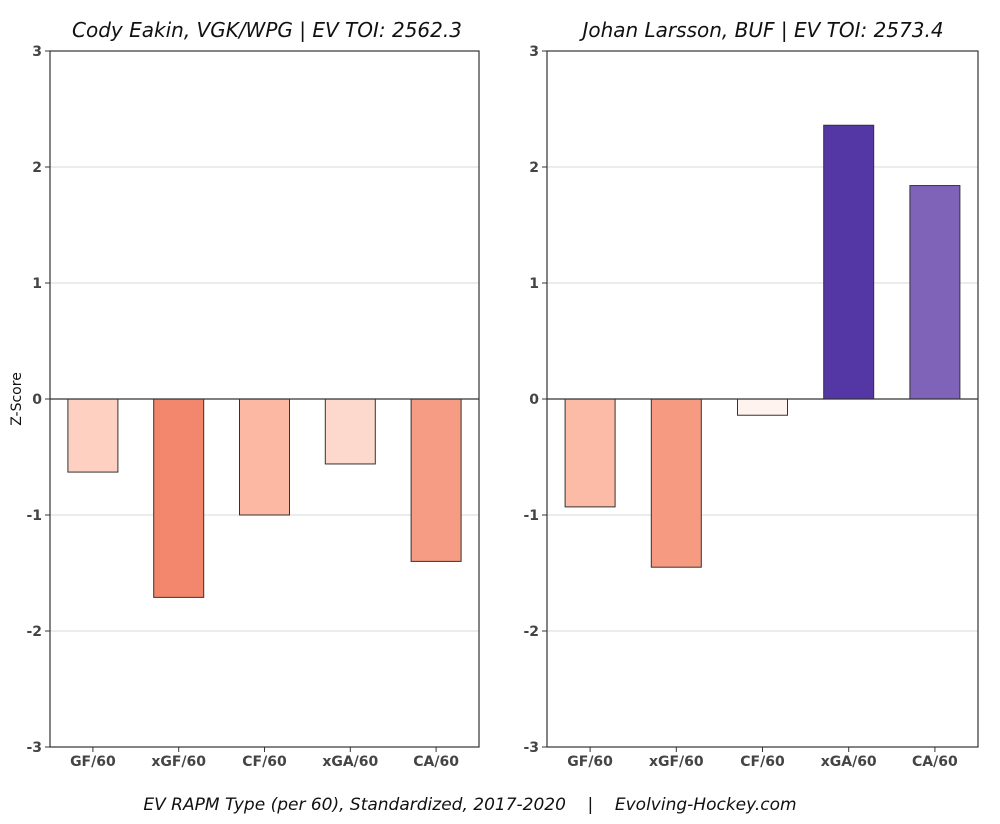 Image resolution: width=1000 pixels, height=824 pixels. I want to click on left-panel-ytick-label: 0, so click(37, 400).